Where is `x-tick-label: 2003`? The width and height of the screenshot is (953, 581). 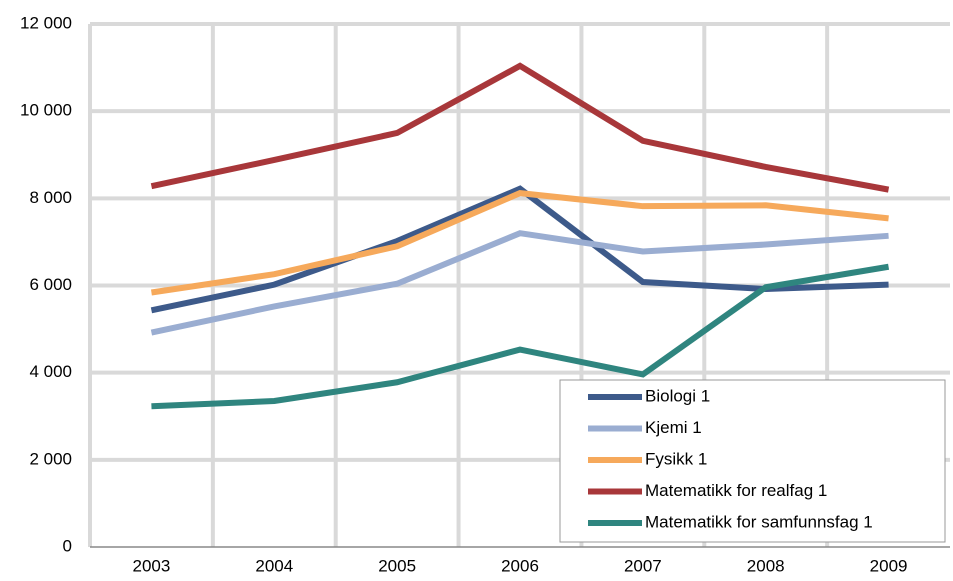
x-tick-label: 2003 is located at coordinates (152, 565).